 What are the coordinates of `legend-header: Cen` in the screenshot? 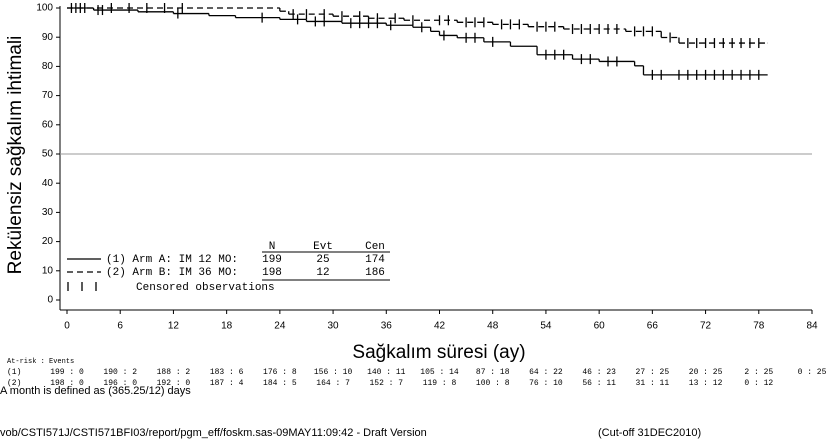 It's located at (375, 247).